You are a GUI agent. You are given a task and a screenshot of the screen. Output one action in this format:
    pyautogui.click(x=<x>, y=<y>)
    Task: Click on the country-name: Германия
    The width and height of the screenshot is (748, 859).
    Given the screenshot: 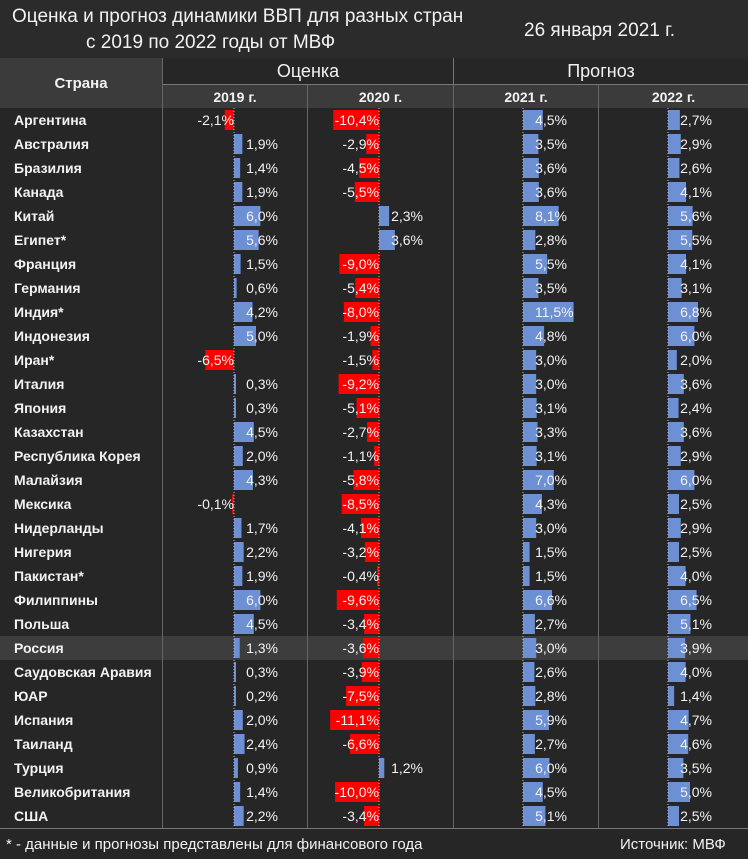 What is the action you would take?
    pyautogui.click(x=47, y=288)
    